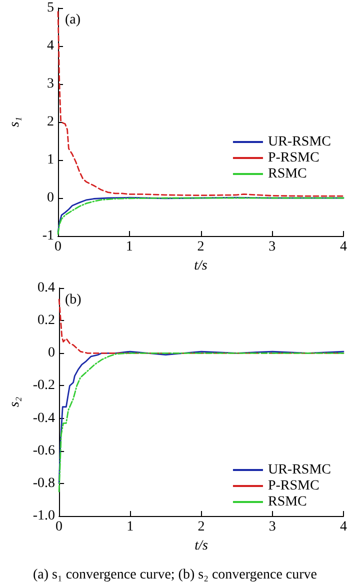  I want to click on y-tick-label: 1, so click(50, 160).